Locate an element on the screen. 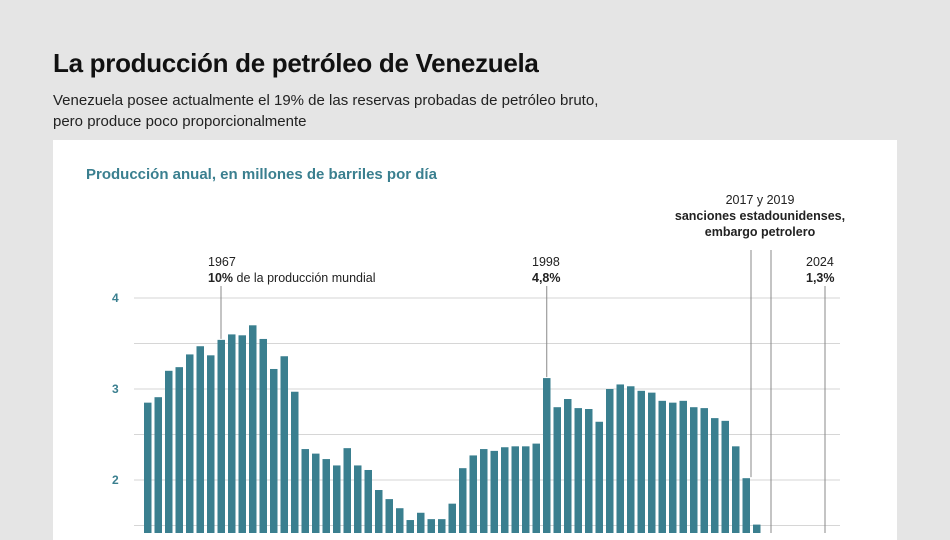  bar-1966 is located at coordinates (211, 444).